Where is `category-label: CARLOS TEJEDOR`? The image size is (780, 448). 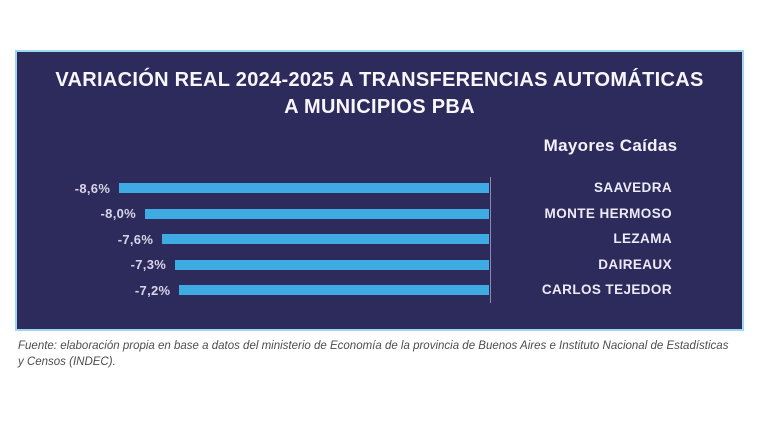
category-label: CARLOS TEJEDOR is located at coordinates (606, 290).